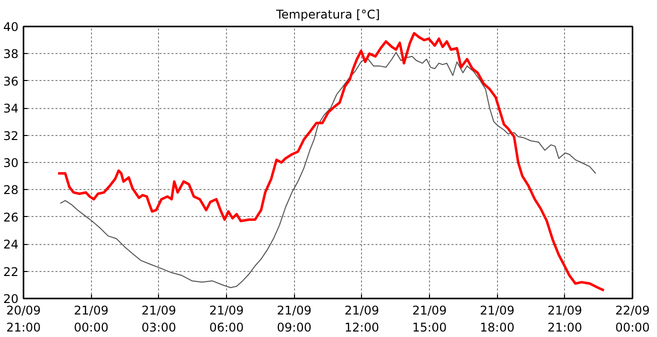 The image size is (657, 337). What do you see at coordinates (327, 15) in the screenshot?
I see `chart-title: Temperatura [°C]` at bounding box center [327, 15].